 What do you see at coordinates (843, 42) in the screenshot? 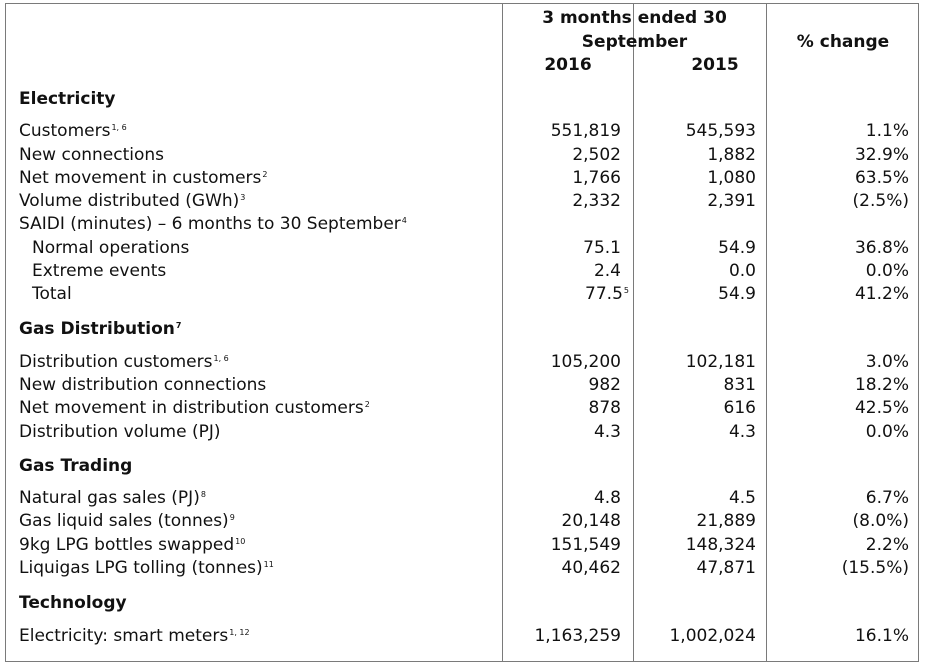
I see `pct-change-header: % change` at bounding box center [843, 42].